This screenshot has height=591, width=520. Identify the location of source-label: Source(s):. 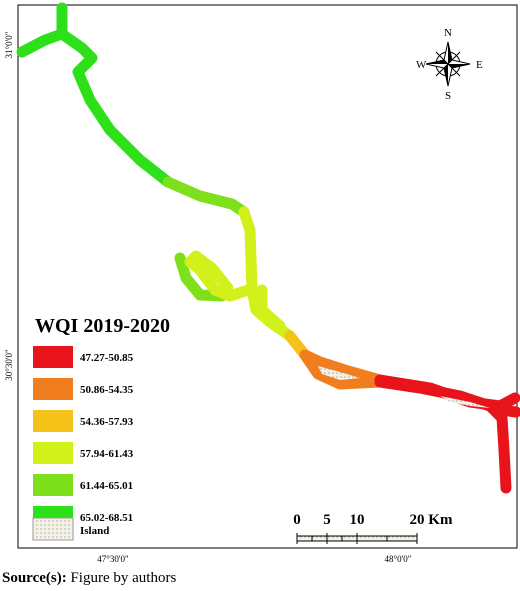
(34, 578).